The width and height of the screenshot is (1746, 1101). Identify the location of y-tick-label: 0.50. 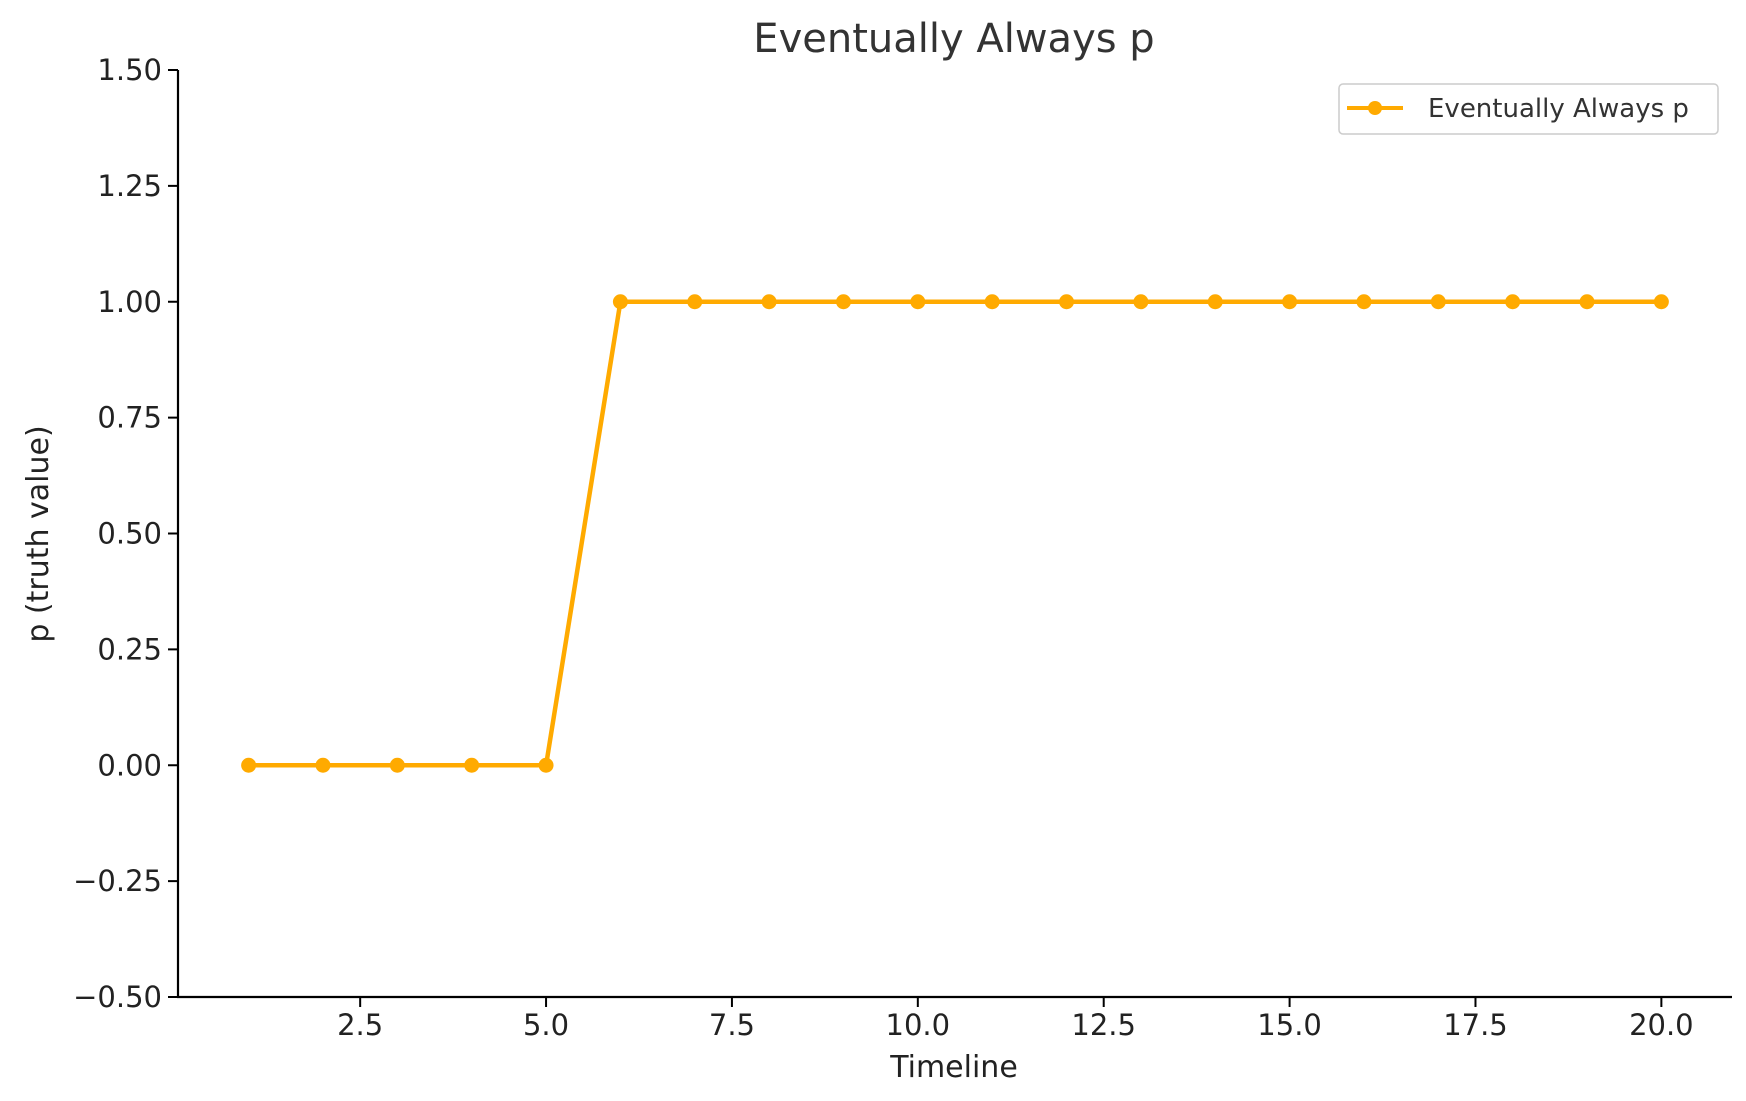
(129, 534).